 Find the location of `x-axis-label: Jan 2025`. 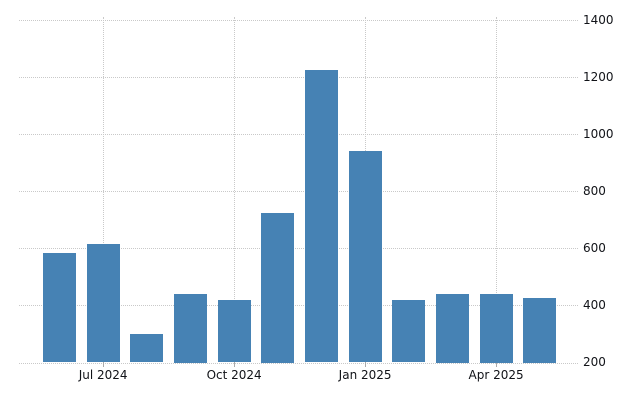

x-axis-label: Jan 2025 is located at coordinates (365, 375).